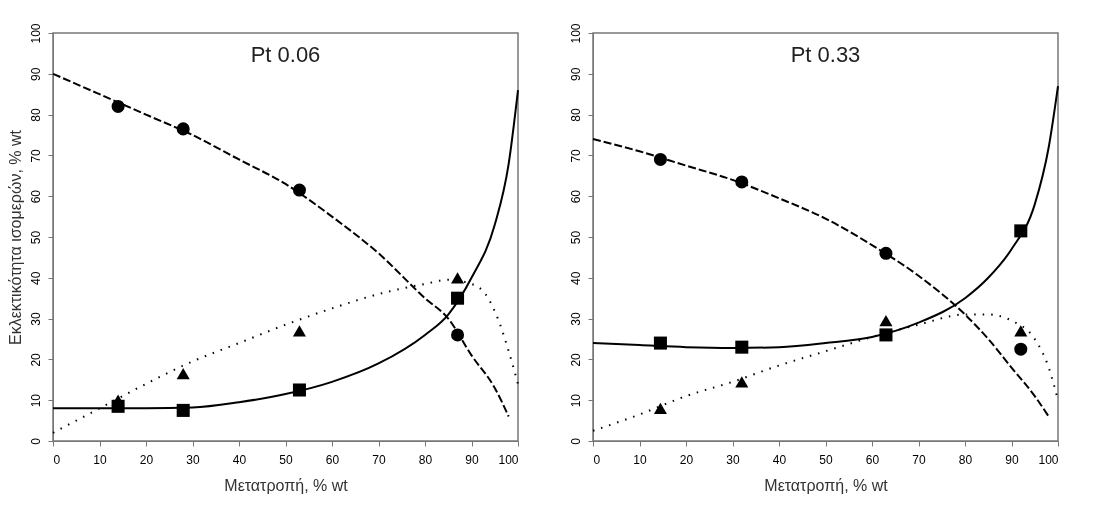 Image resolution: width=1094 pixels, height=514 pixels. What do you see at coordinates (15, 237) in the screenshot?
I see `y-axis-title: Εκλεκτικότητα ισομερών, % wt` at bounding box center [15, 237].